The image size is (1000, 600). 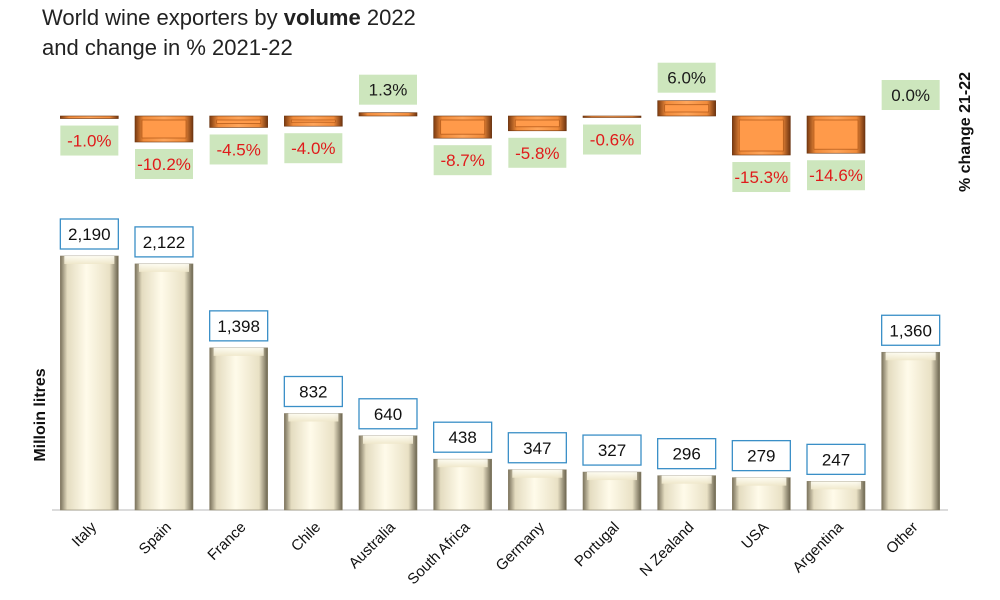 What do you see at coordinates (667, 549) in the screenshot?
I see `category-label: N Zealand` at bounding box center [667, 549].